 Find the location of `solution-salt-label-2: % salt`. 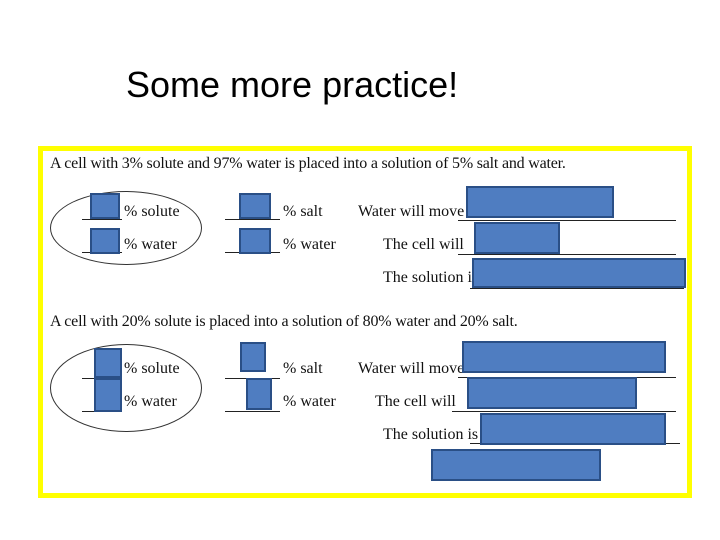

solution-salt-label-2: % salt is located at coordinates (303, 368).